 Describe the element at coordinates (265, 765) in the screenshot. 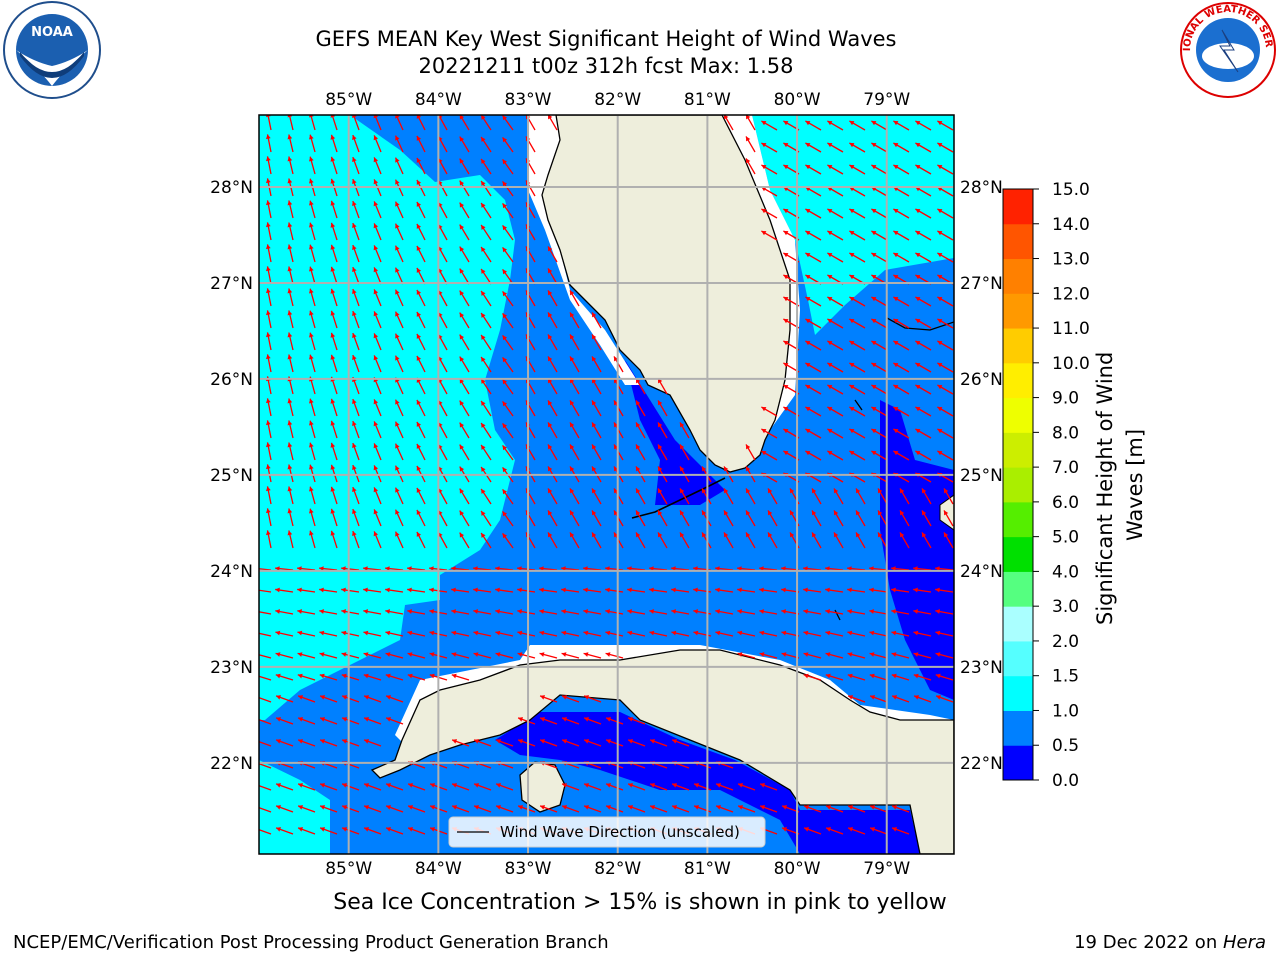

I see `wind-wave-arrow` at that location.